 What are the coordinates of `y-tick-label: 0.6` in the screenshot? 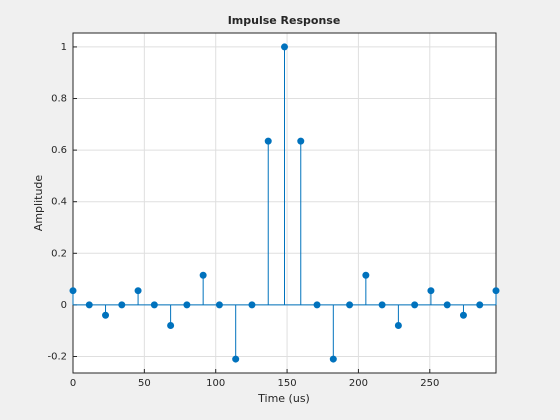 It's located at (59, 150).